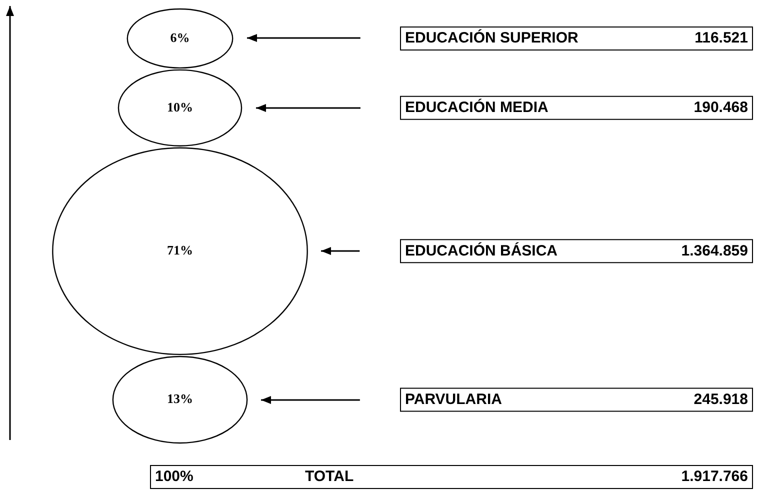  What do you see at coordinates (481, 250) in the screenshot?
I see `category-label: EDUCACIÓN BÁSICA` at bounding box center [481, 250].